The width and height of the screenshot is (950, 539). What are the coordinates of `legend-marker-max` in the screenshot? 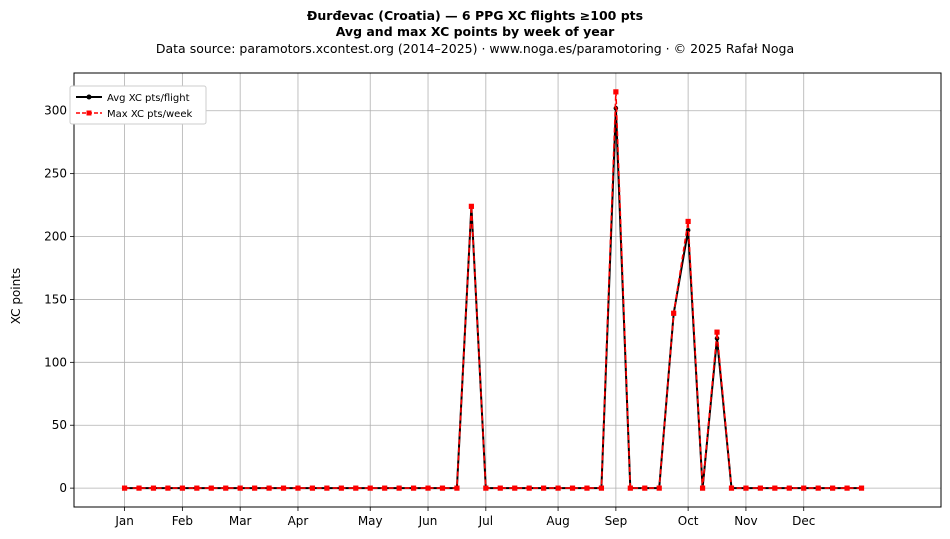 It's located at (89, 113).